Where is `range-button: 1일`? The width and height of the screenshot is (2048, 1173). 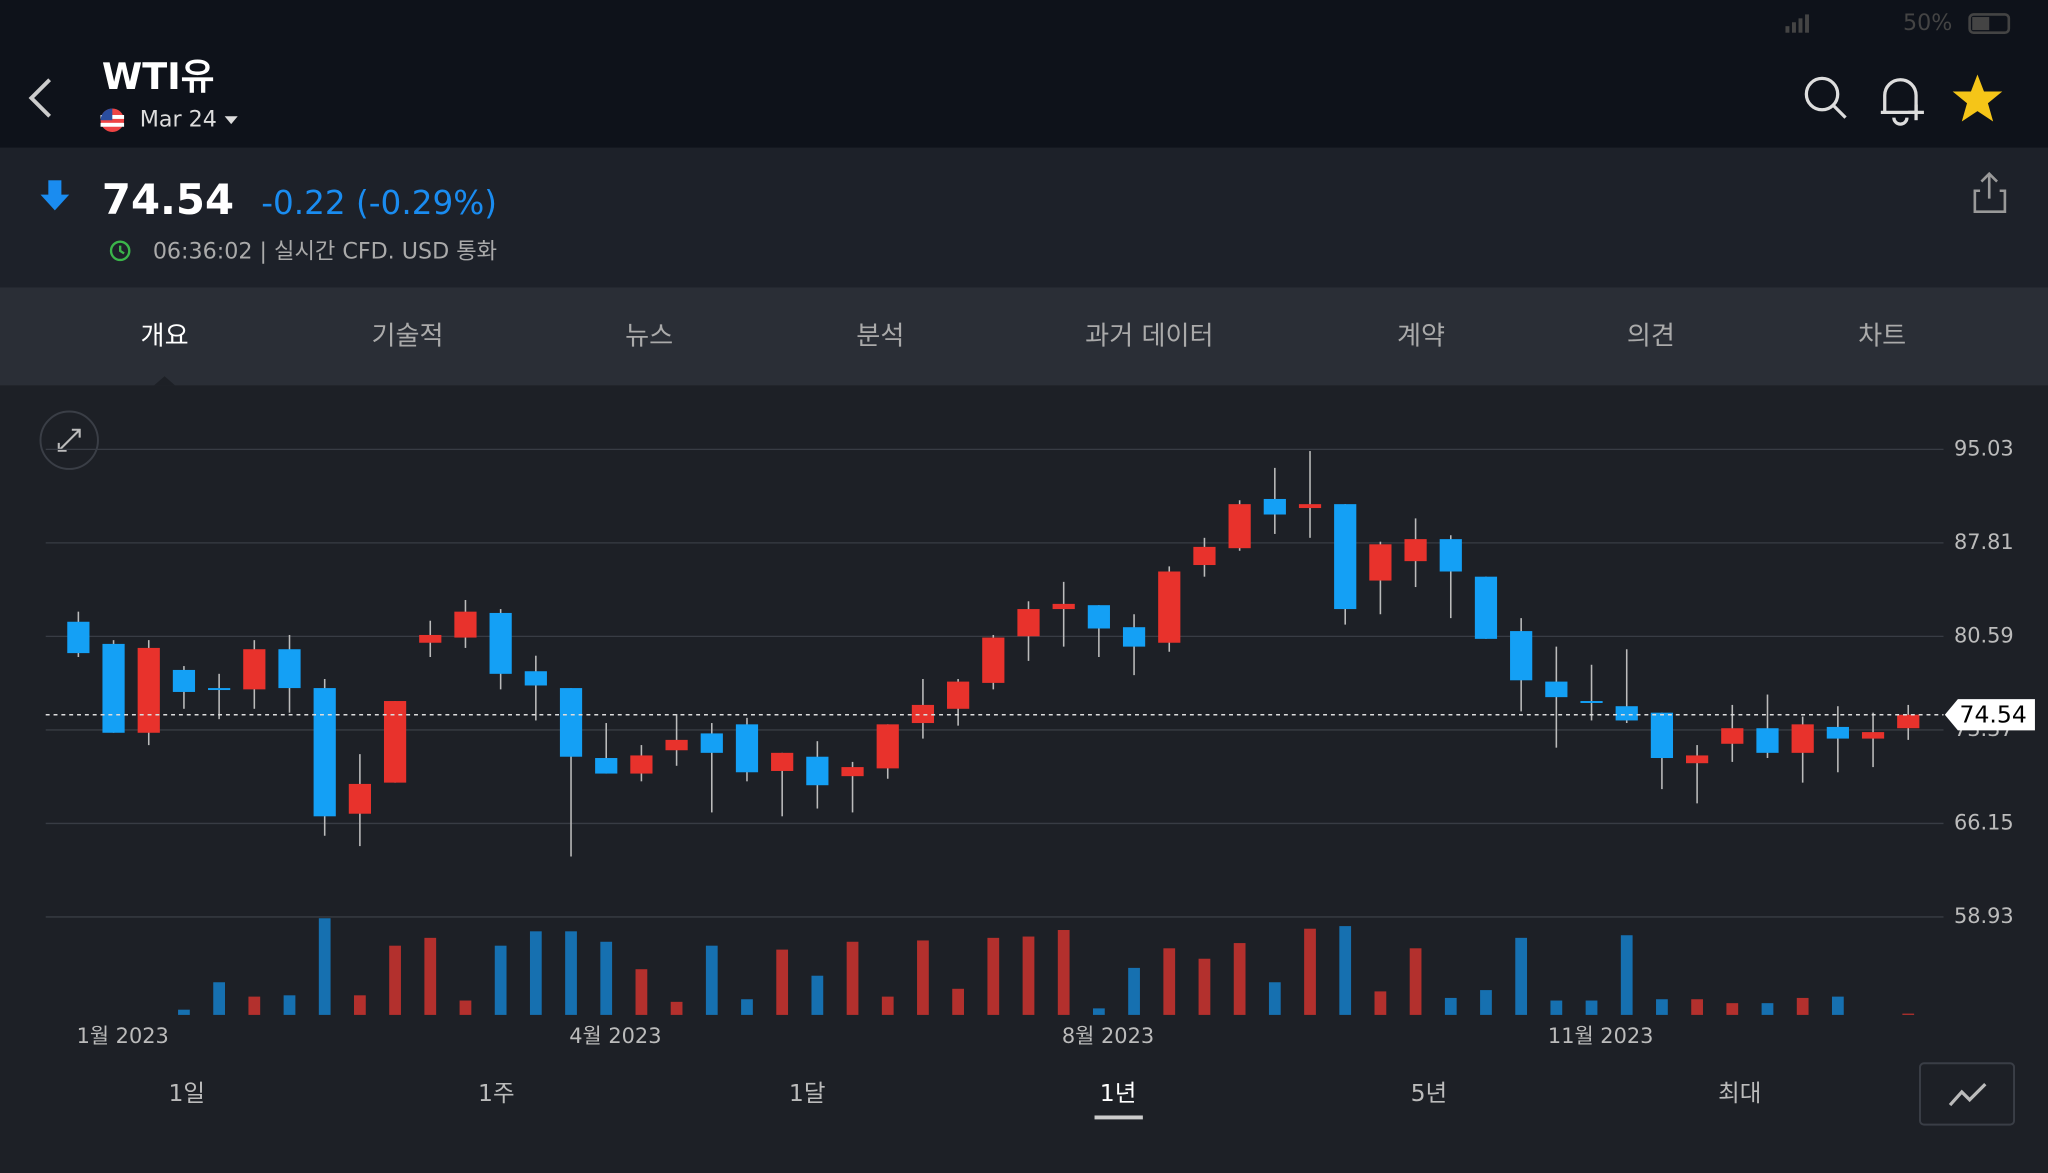 range-button: 1일 is located at coordinates (186, 1093).